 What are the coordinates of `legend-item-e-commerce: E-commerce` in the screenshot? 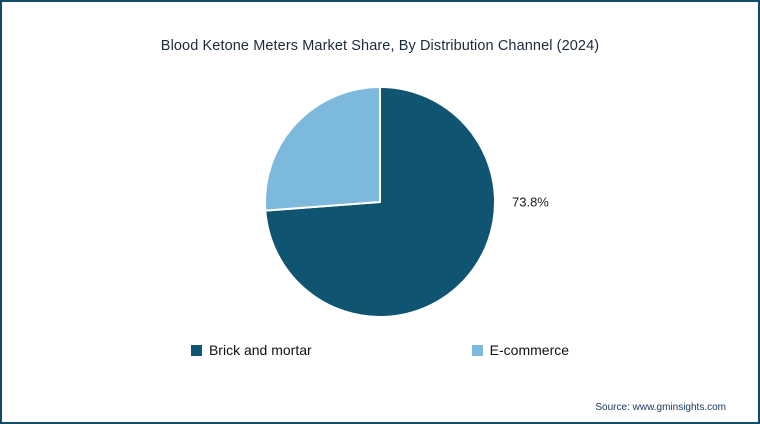 It's located at (520, 350).